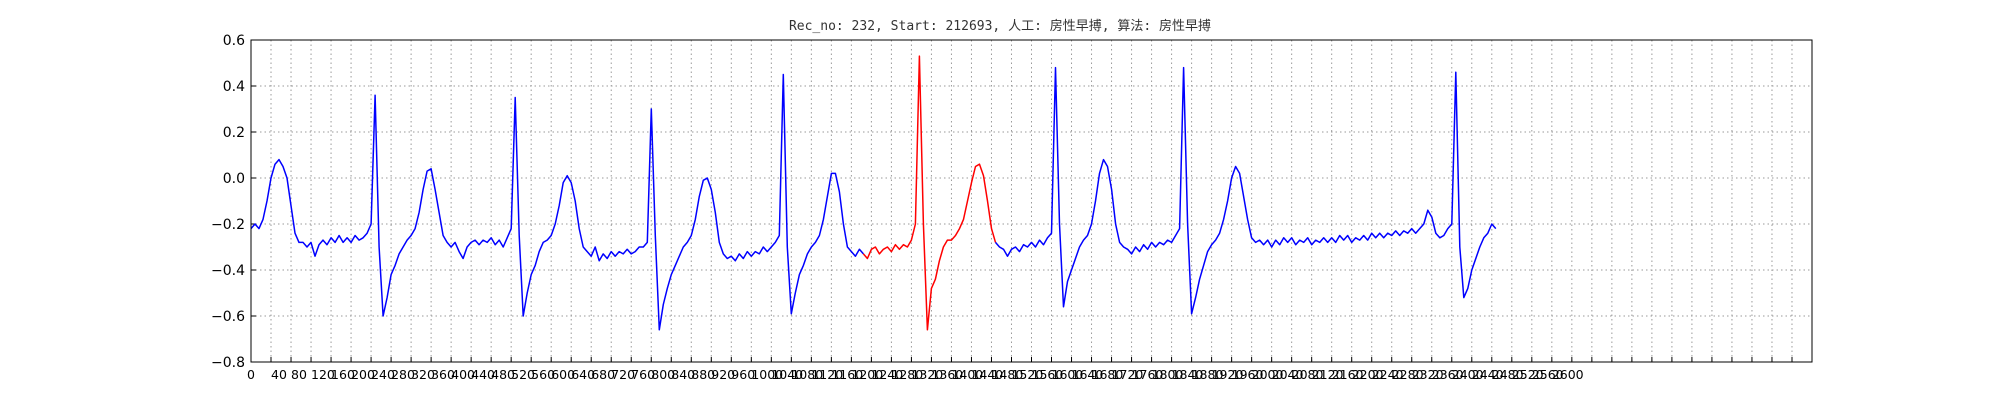 Image resolution: width=2000 pixels, height=400 pixels. What do you see at coordinates (251, 374) in the screenshot?
I see `x-tick-label: 0` at bounding box center [251, 374].